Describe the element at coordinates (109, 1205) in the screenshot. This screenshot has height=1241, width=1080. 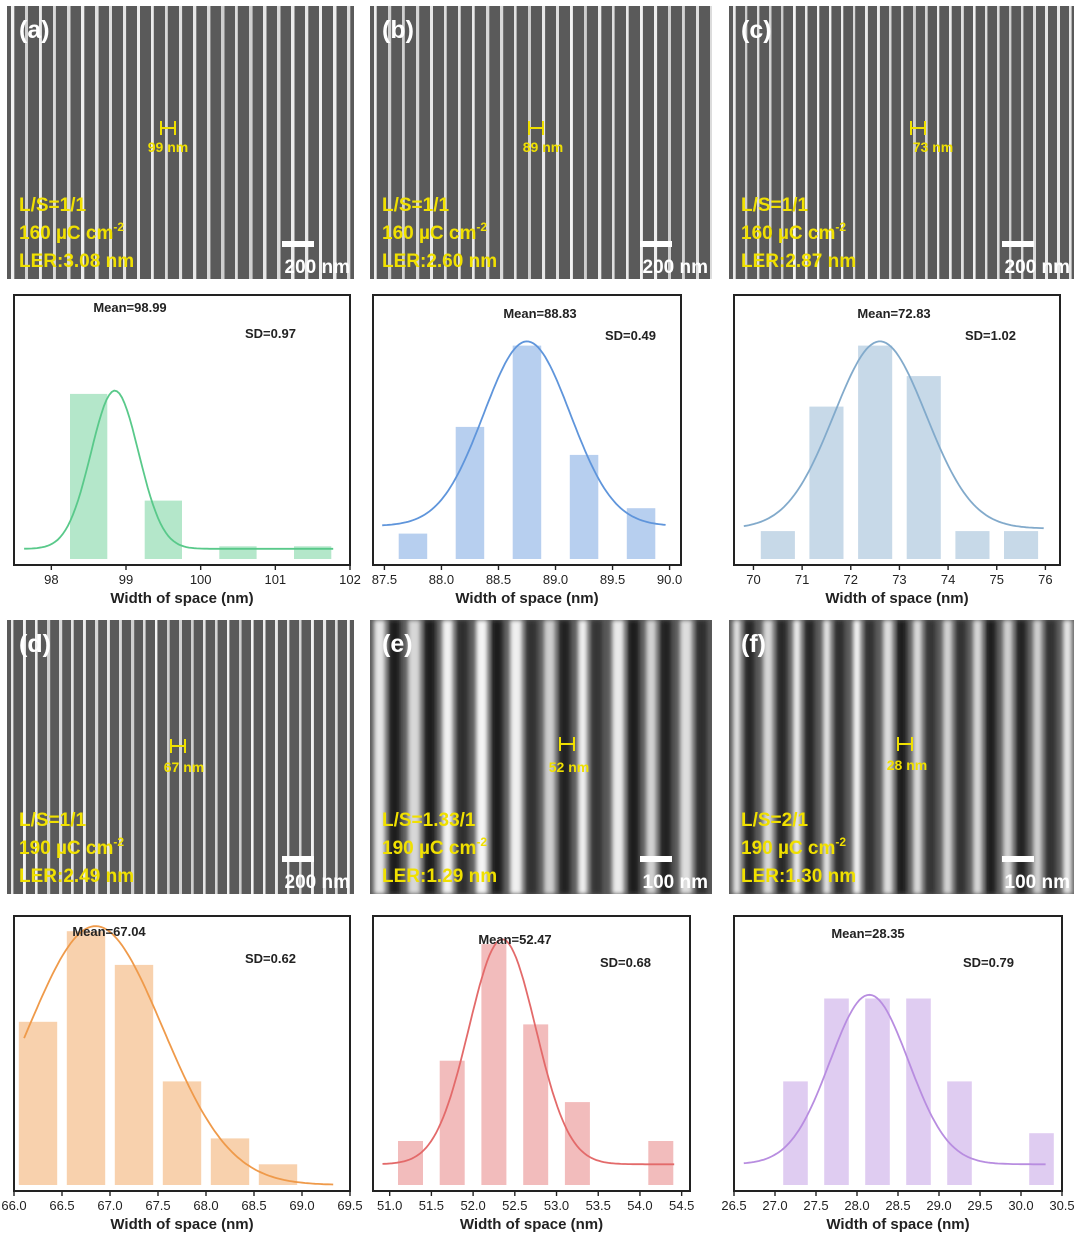
I see `x-tick-label: 67.0` at that location.